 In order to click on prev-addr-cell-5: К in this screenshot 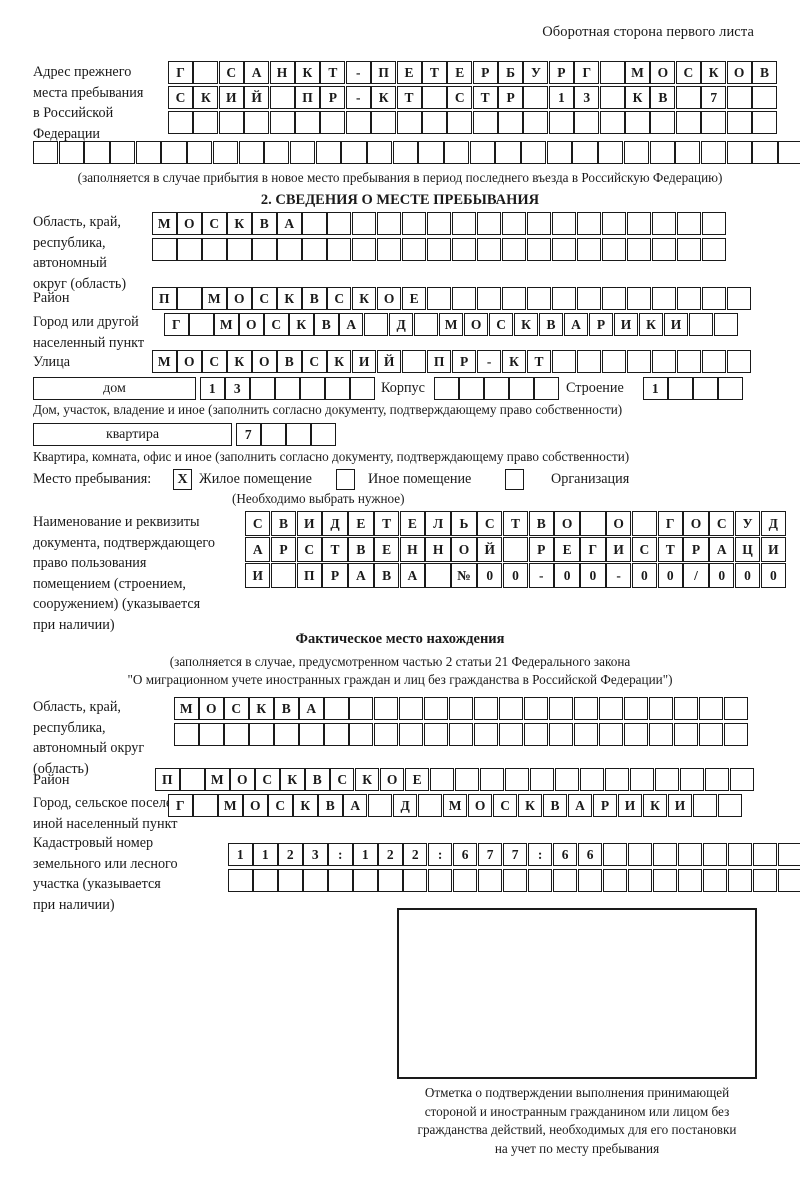, I will do `click(307, 72)`.